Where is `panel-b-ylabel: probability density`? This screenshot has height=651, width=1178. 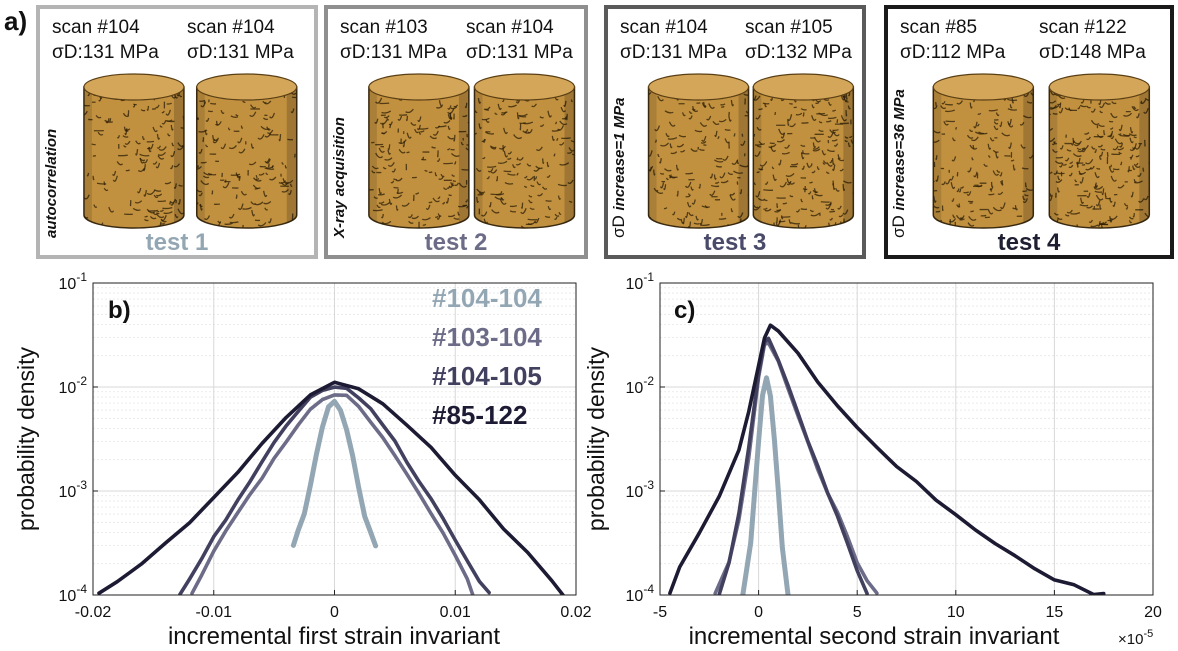
panel-b-ylabel: probability density is located at coordinates (26, 438).